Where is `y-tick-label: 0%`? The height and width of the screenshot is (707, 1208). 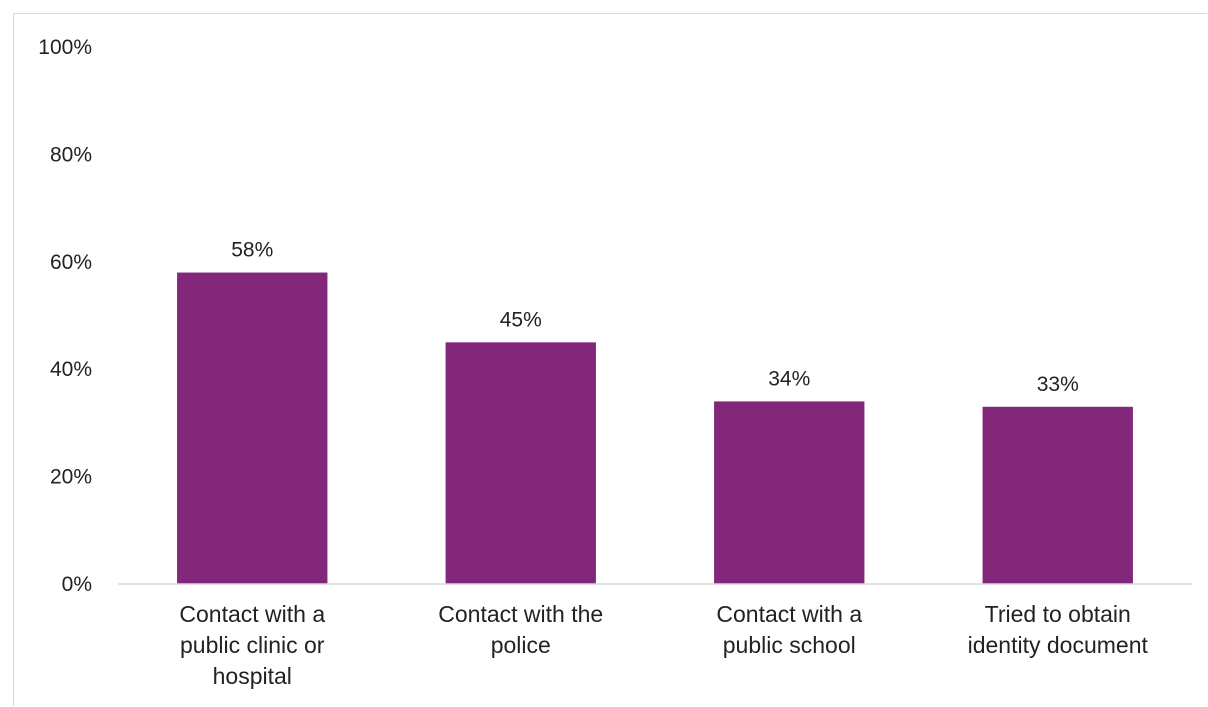 y-tick-label: 0% is located at coordinates (77, 584).